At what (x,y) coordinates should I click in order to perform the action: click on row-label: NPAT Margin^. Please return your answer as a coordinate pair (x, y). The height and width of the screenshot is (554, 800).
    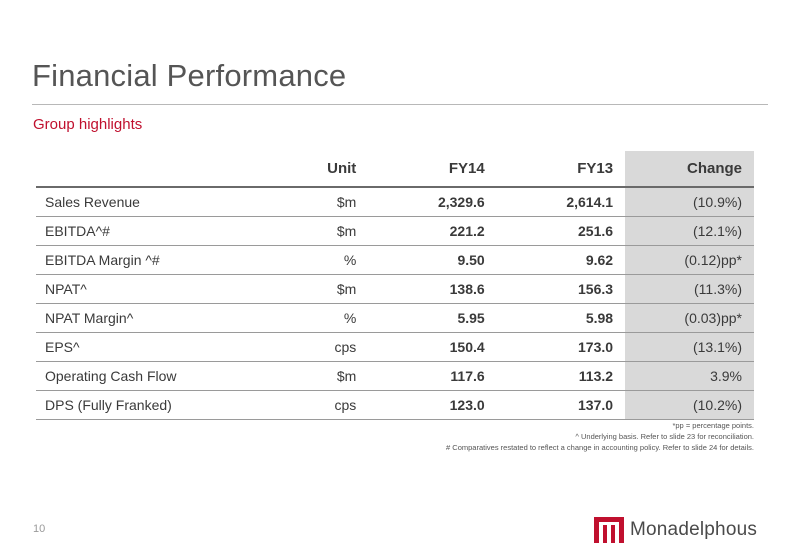
    Looking at the image, I should click on (157, 318).